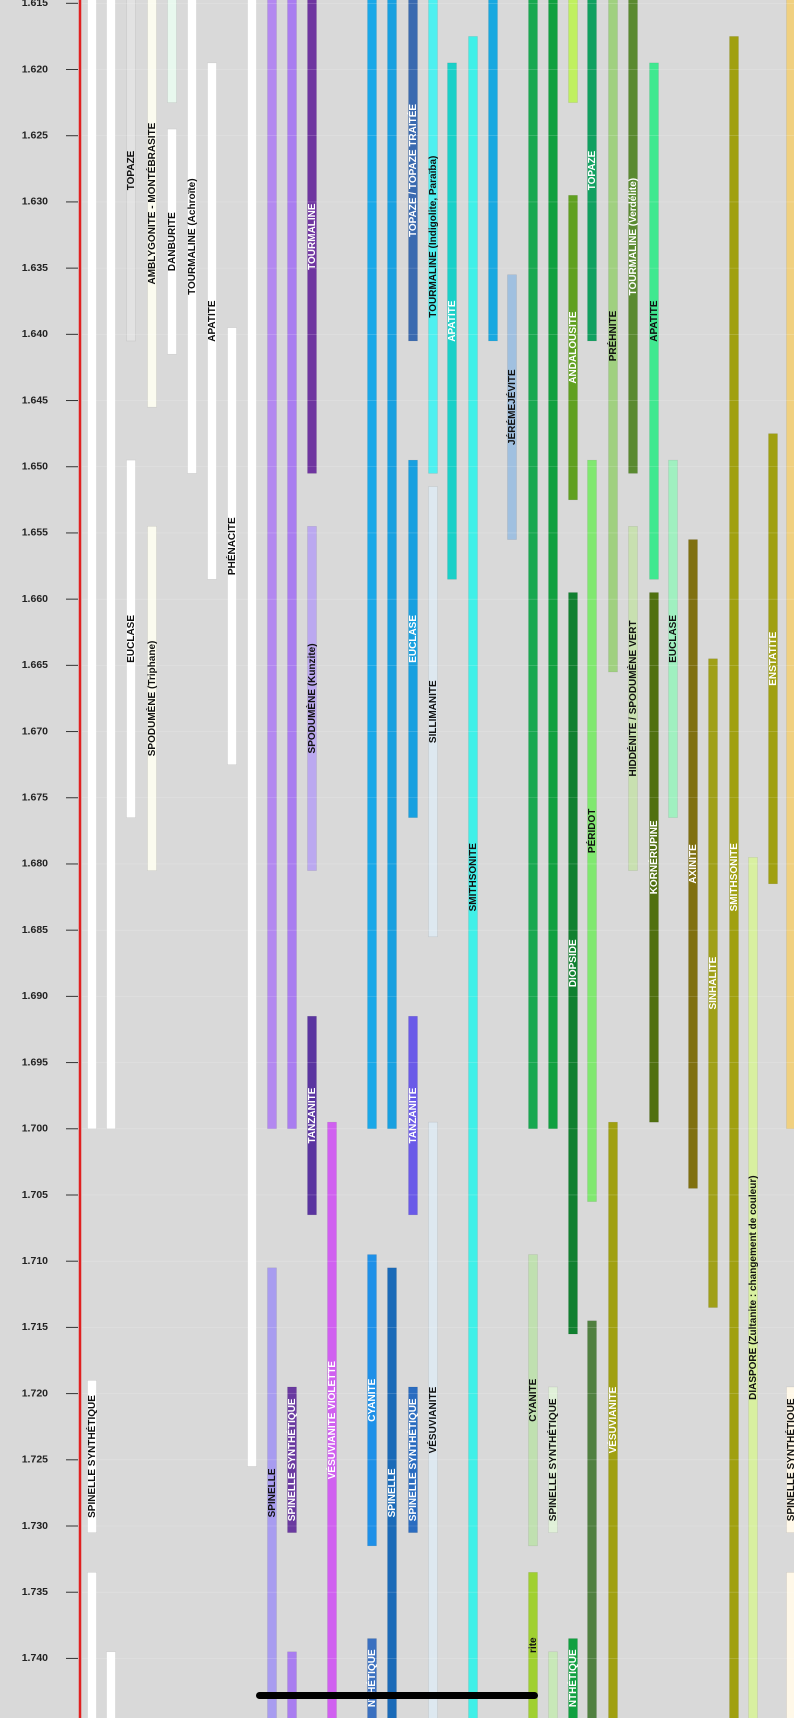  I want to click on scroll-bar, so click(397, 1695).